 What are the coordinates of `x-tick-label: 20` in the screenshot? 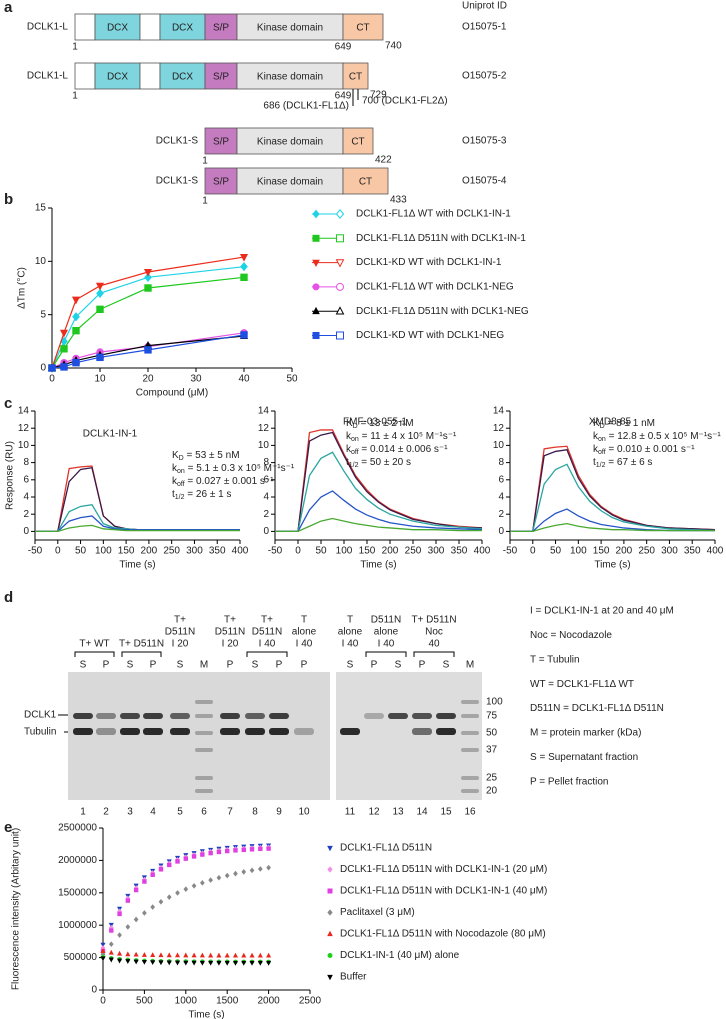 It's located at (148, 379).